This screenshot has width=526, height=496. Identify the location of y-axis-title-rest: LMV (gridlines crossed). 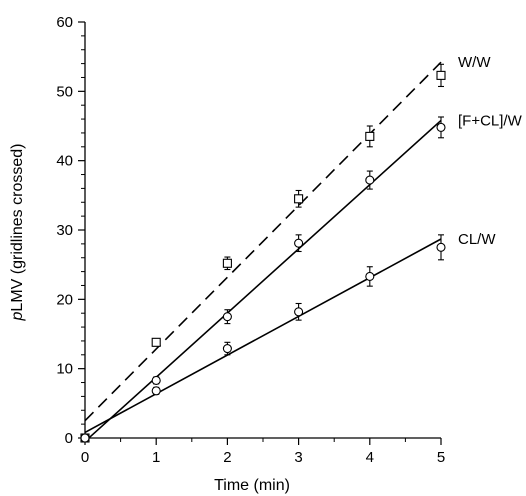
(17, 228).